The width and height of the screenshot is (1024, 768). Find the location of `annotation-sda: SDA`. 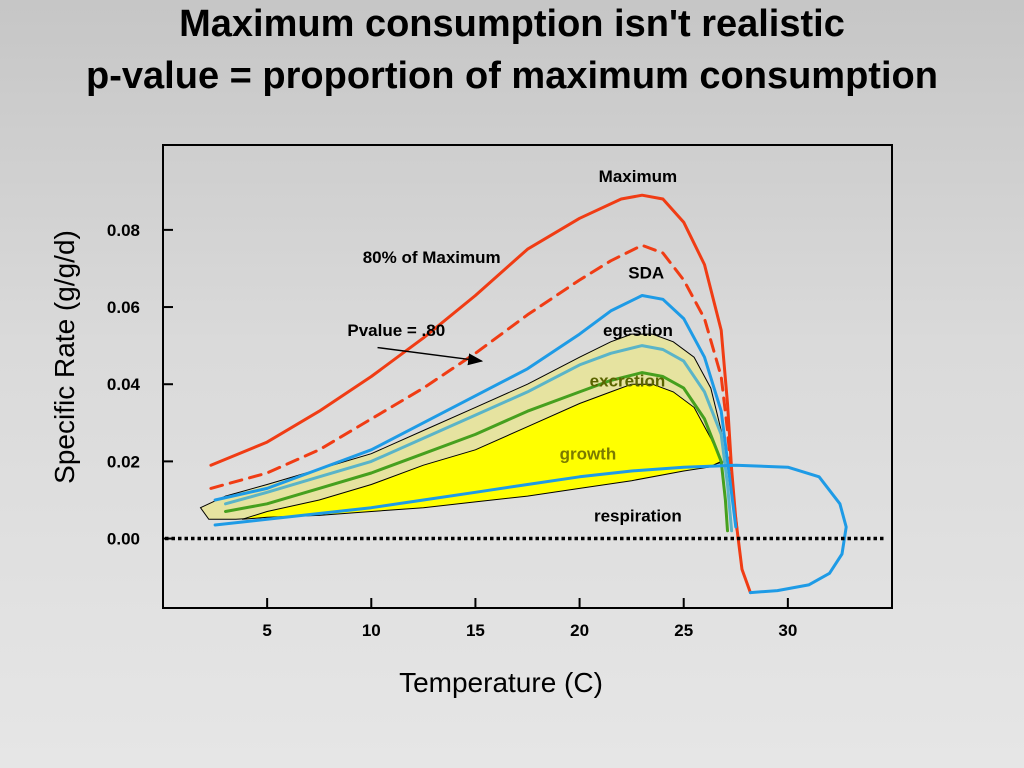

annotation-sda: SDA is located at coordinates (646, 272).